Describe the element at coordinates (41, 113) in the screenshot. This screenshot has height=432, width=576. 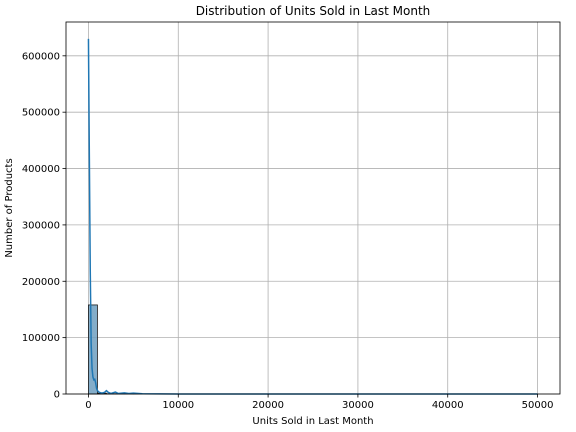
I see `y-tick-label: 500000` at that location.